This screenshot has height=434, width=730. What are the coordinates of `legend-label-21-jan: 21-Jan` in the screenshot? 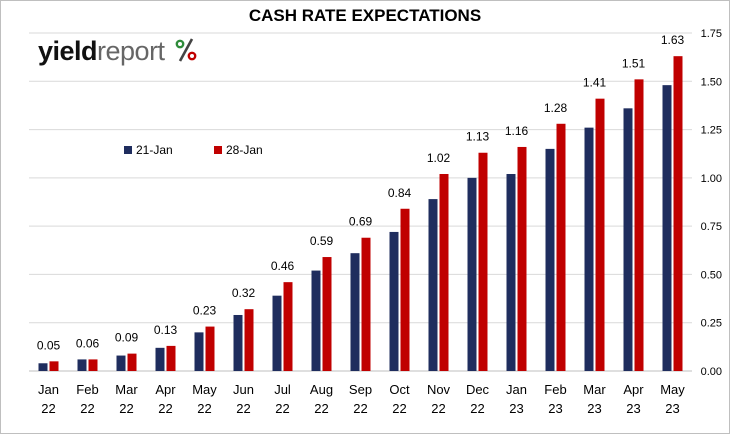 It's located at (154, 150).